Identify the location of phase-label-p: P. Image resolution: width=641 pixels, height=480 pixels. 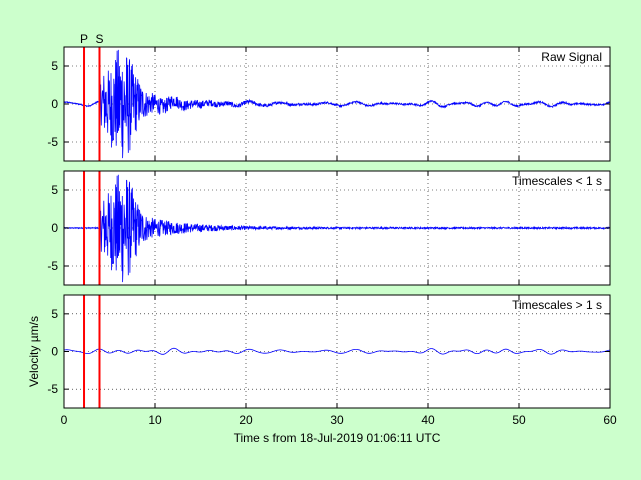
(84, 39).